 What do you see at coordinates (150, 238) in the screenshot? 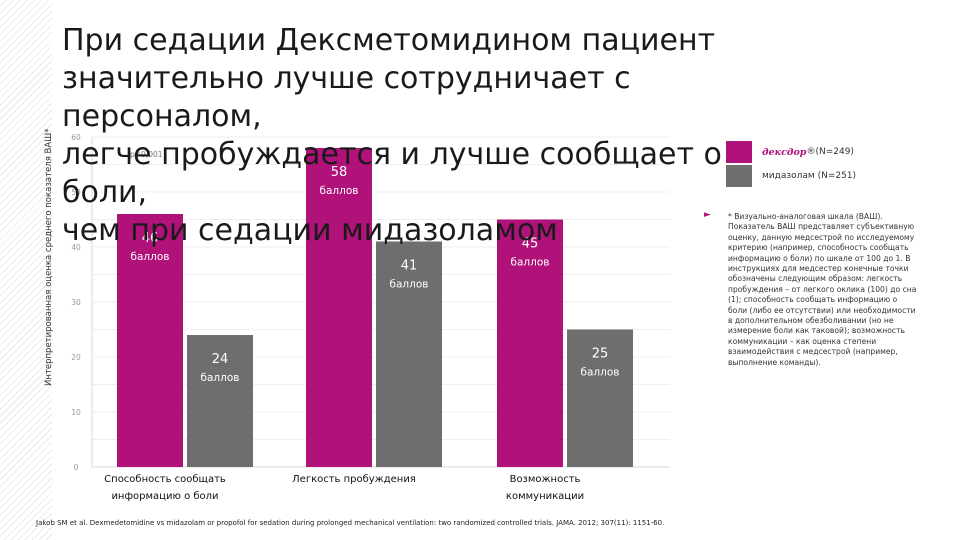
I see `data-label: 46` at bounding box center [150, 238].